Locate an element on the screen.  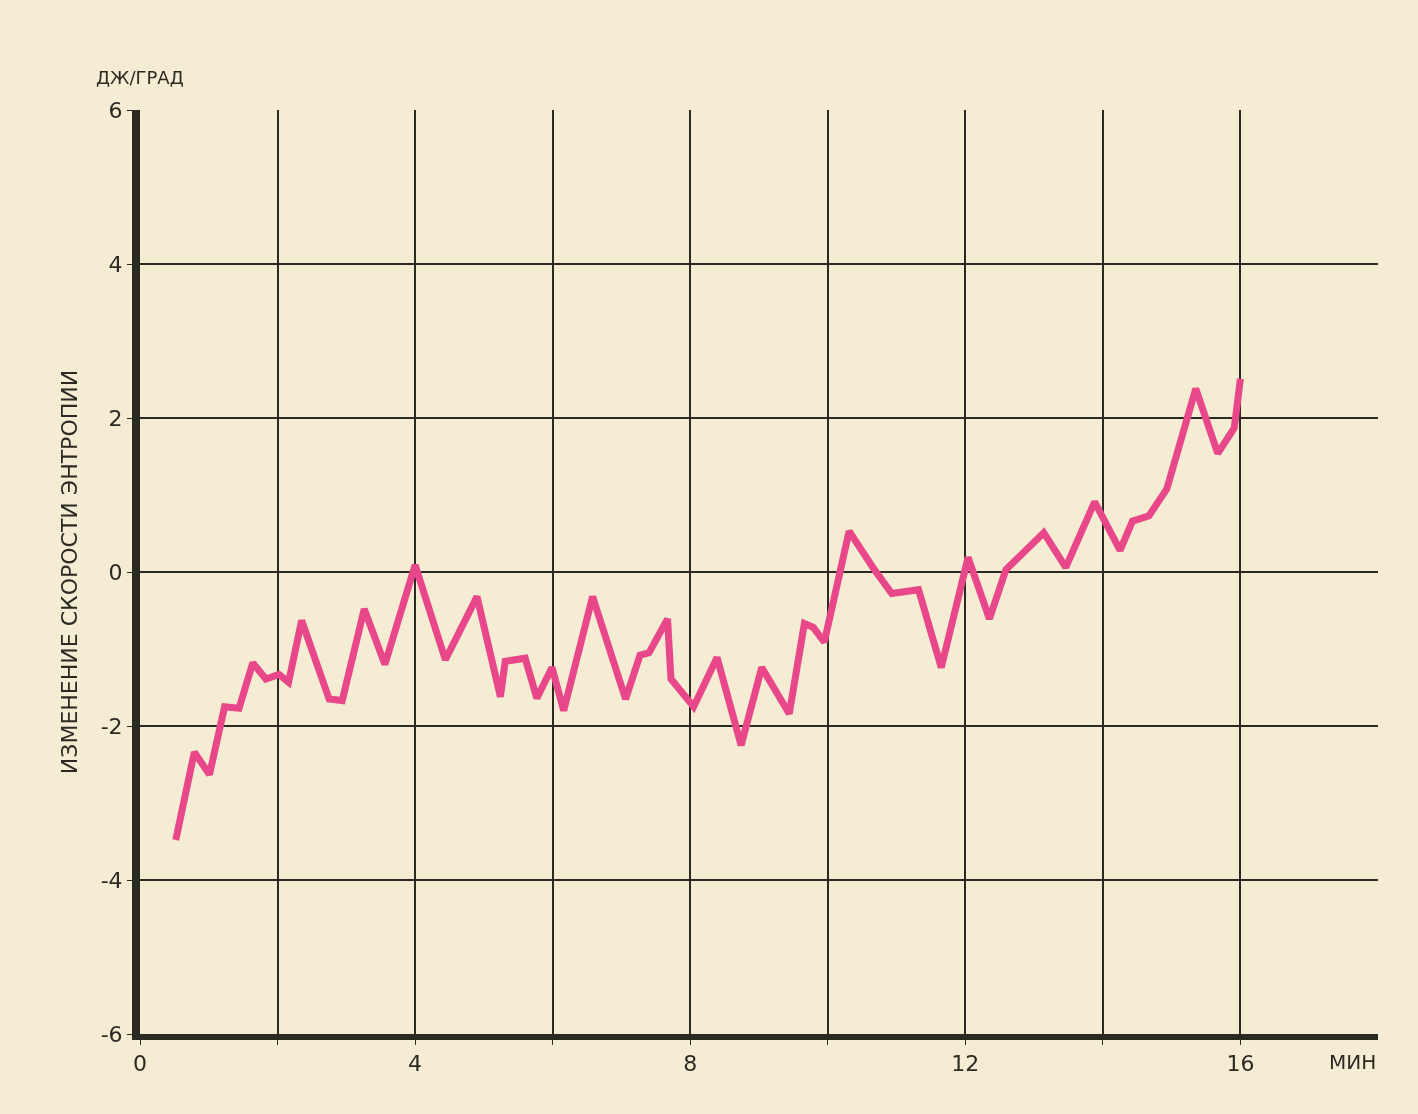
y-tick-label: -4 is located at coordinates (111, 880).